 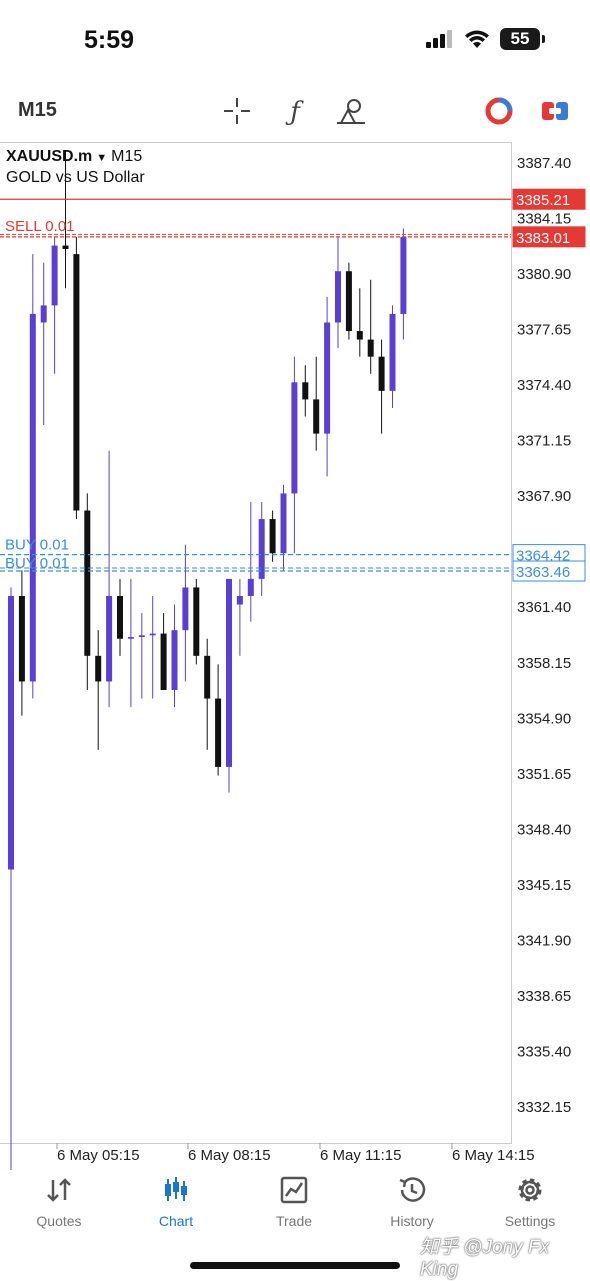 I want to click on tab-history: History, so click(x=412, y=1201).